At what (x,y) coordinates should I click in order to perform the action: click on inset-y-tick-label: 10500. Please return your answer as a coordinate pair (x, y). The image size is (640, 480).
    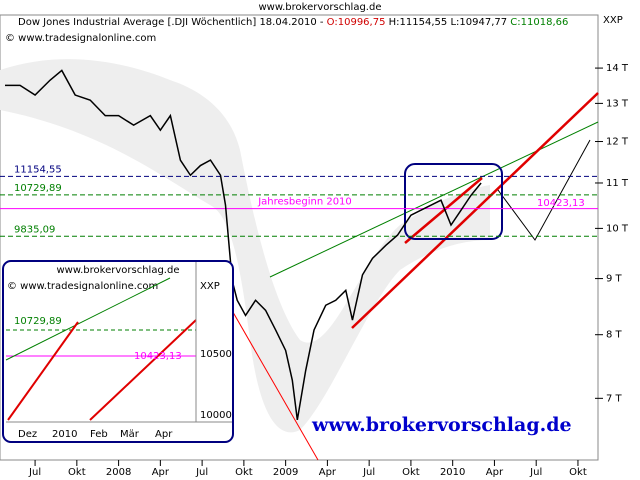
    Looking at the image, I should click on (216, 354).